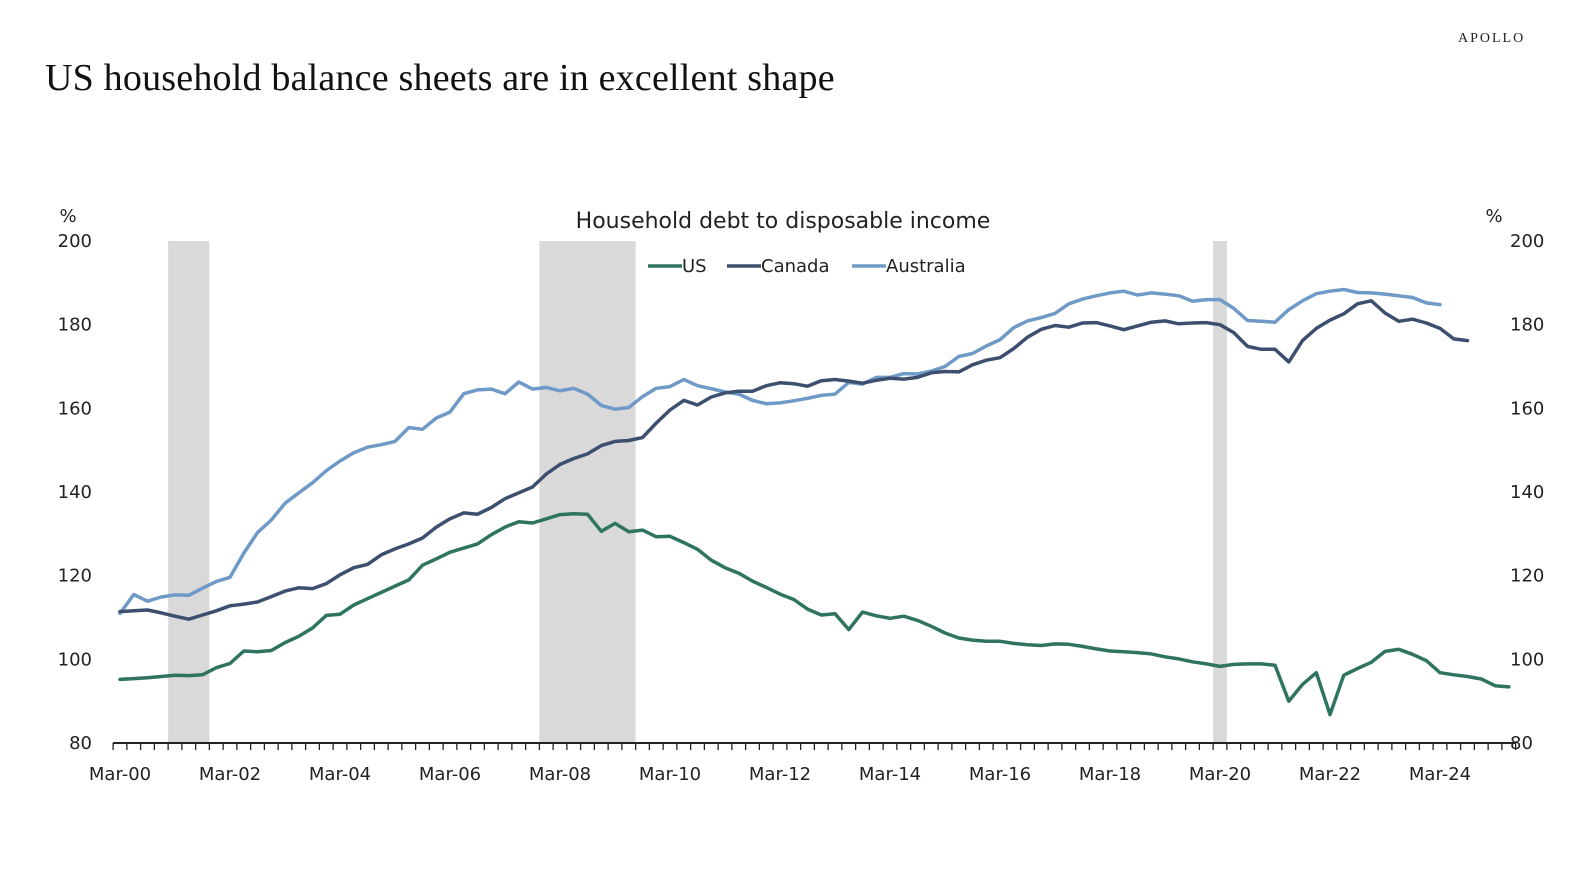 Image resolution: width=1584 pixels, height=876 pixels. What do you see at coordinates (1110, 774) in the screenshot?
I see `x-tick-label: Mar-18` at bounding box center [1110, 774].